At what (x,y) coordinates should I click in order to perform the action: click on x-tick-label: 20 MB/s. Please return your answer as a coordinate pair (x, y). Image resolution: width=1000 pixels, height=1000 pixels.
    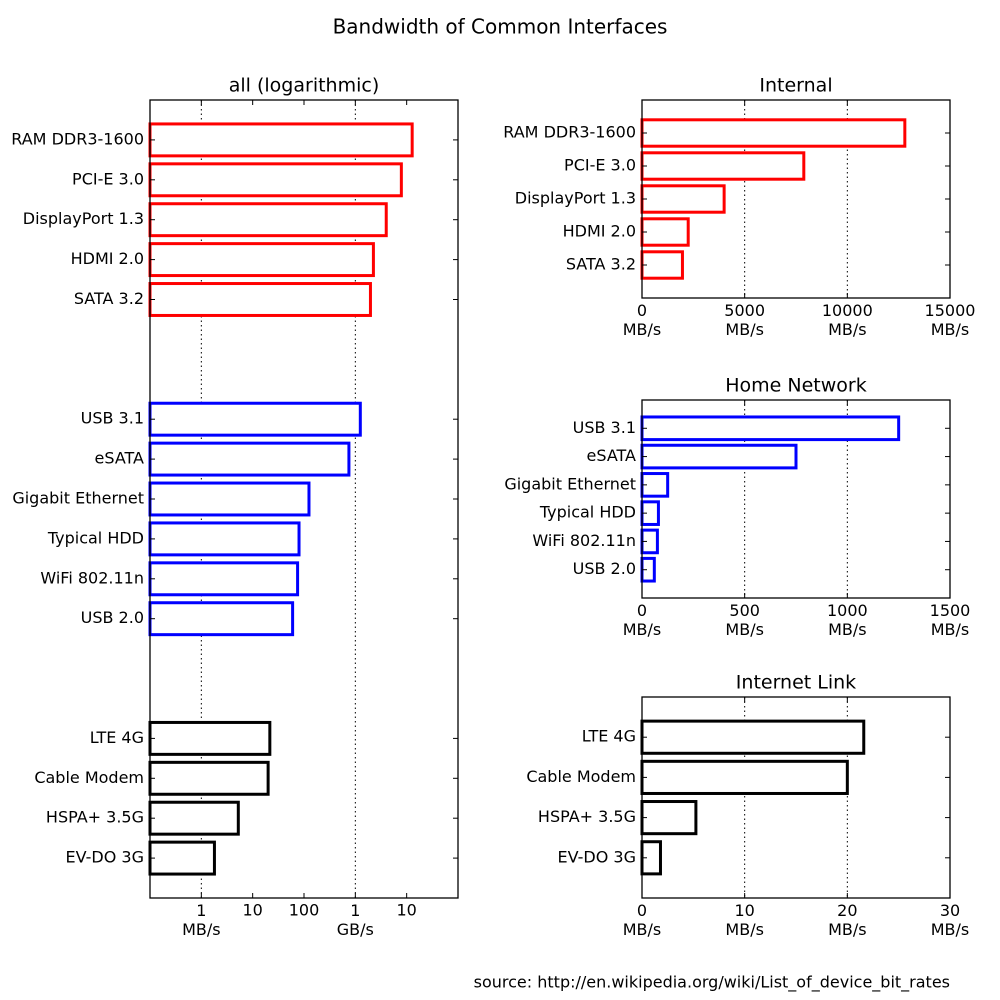
    Looking at the image, I should click on (847, 920).